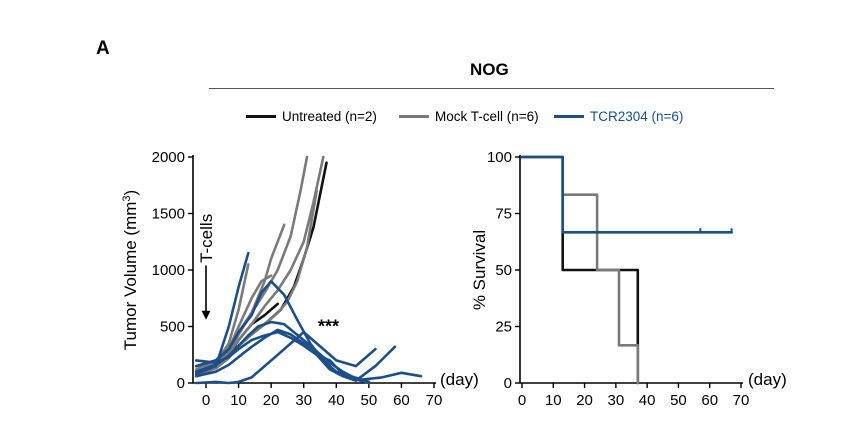  I want to click on tumor-x-tick-label: 0, so click(206, 400).